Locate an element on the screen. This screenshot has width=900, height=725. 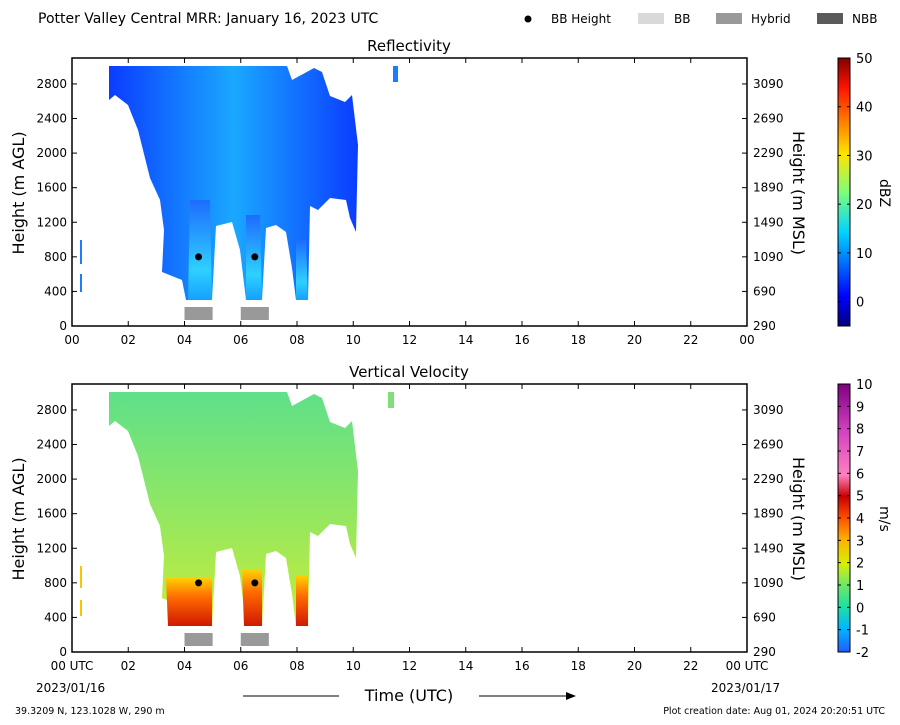
time-arrow-head is located at coordinates (571, 696).